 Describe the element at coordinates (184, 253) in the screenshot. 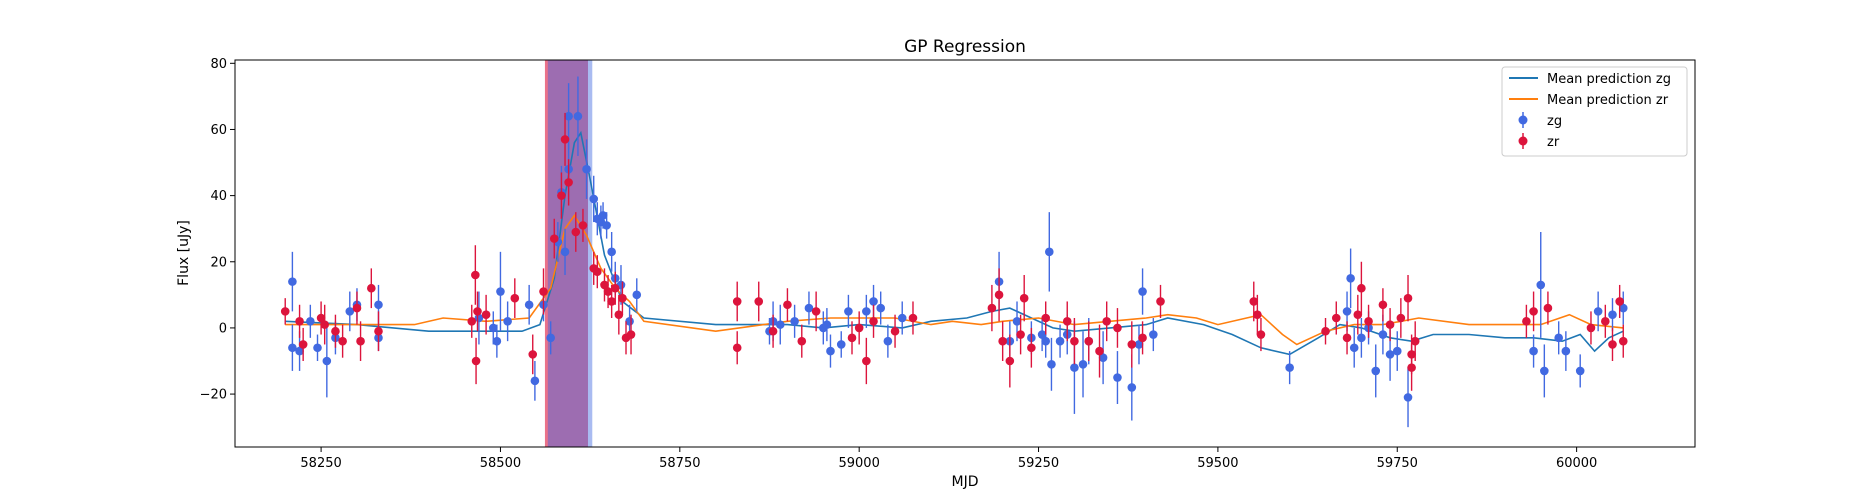

I see `y-axis-label: Flux [uJy]` at that location.